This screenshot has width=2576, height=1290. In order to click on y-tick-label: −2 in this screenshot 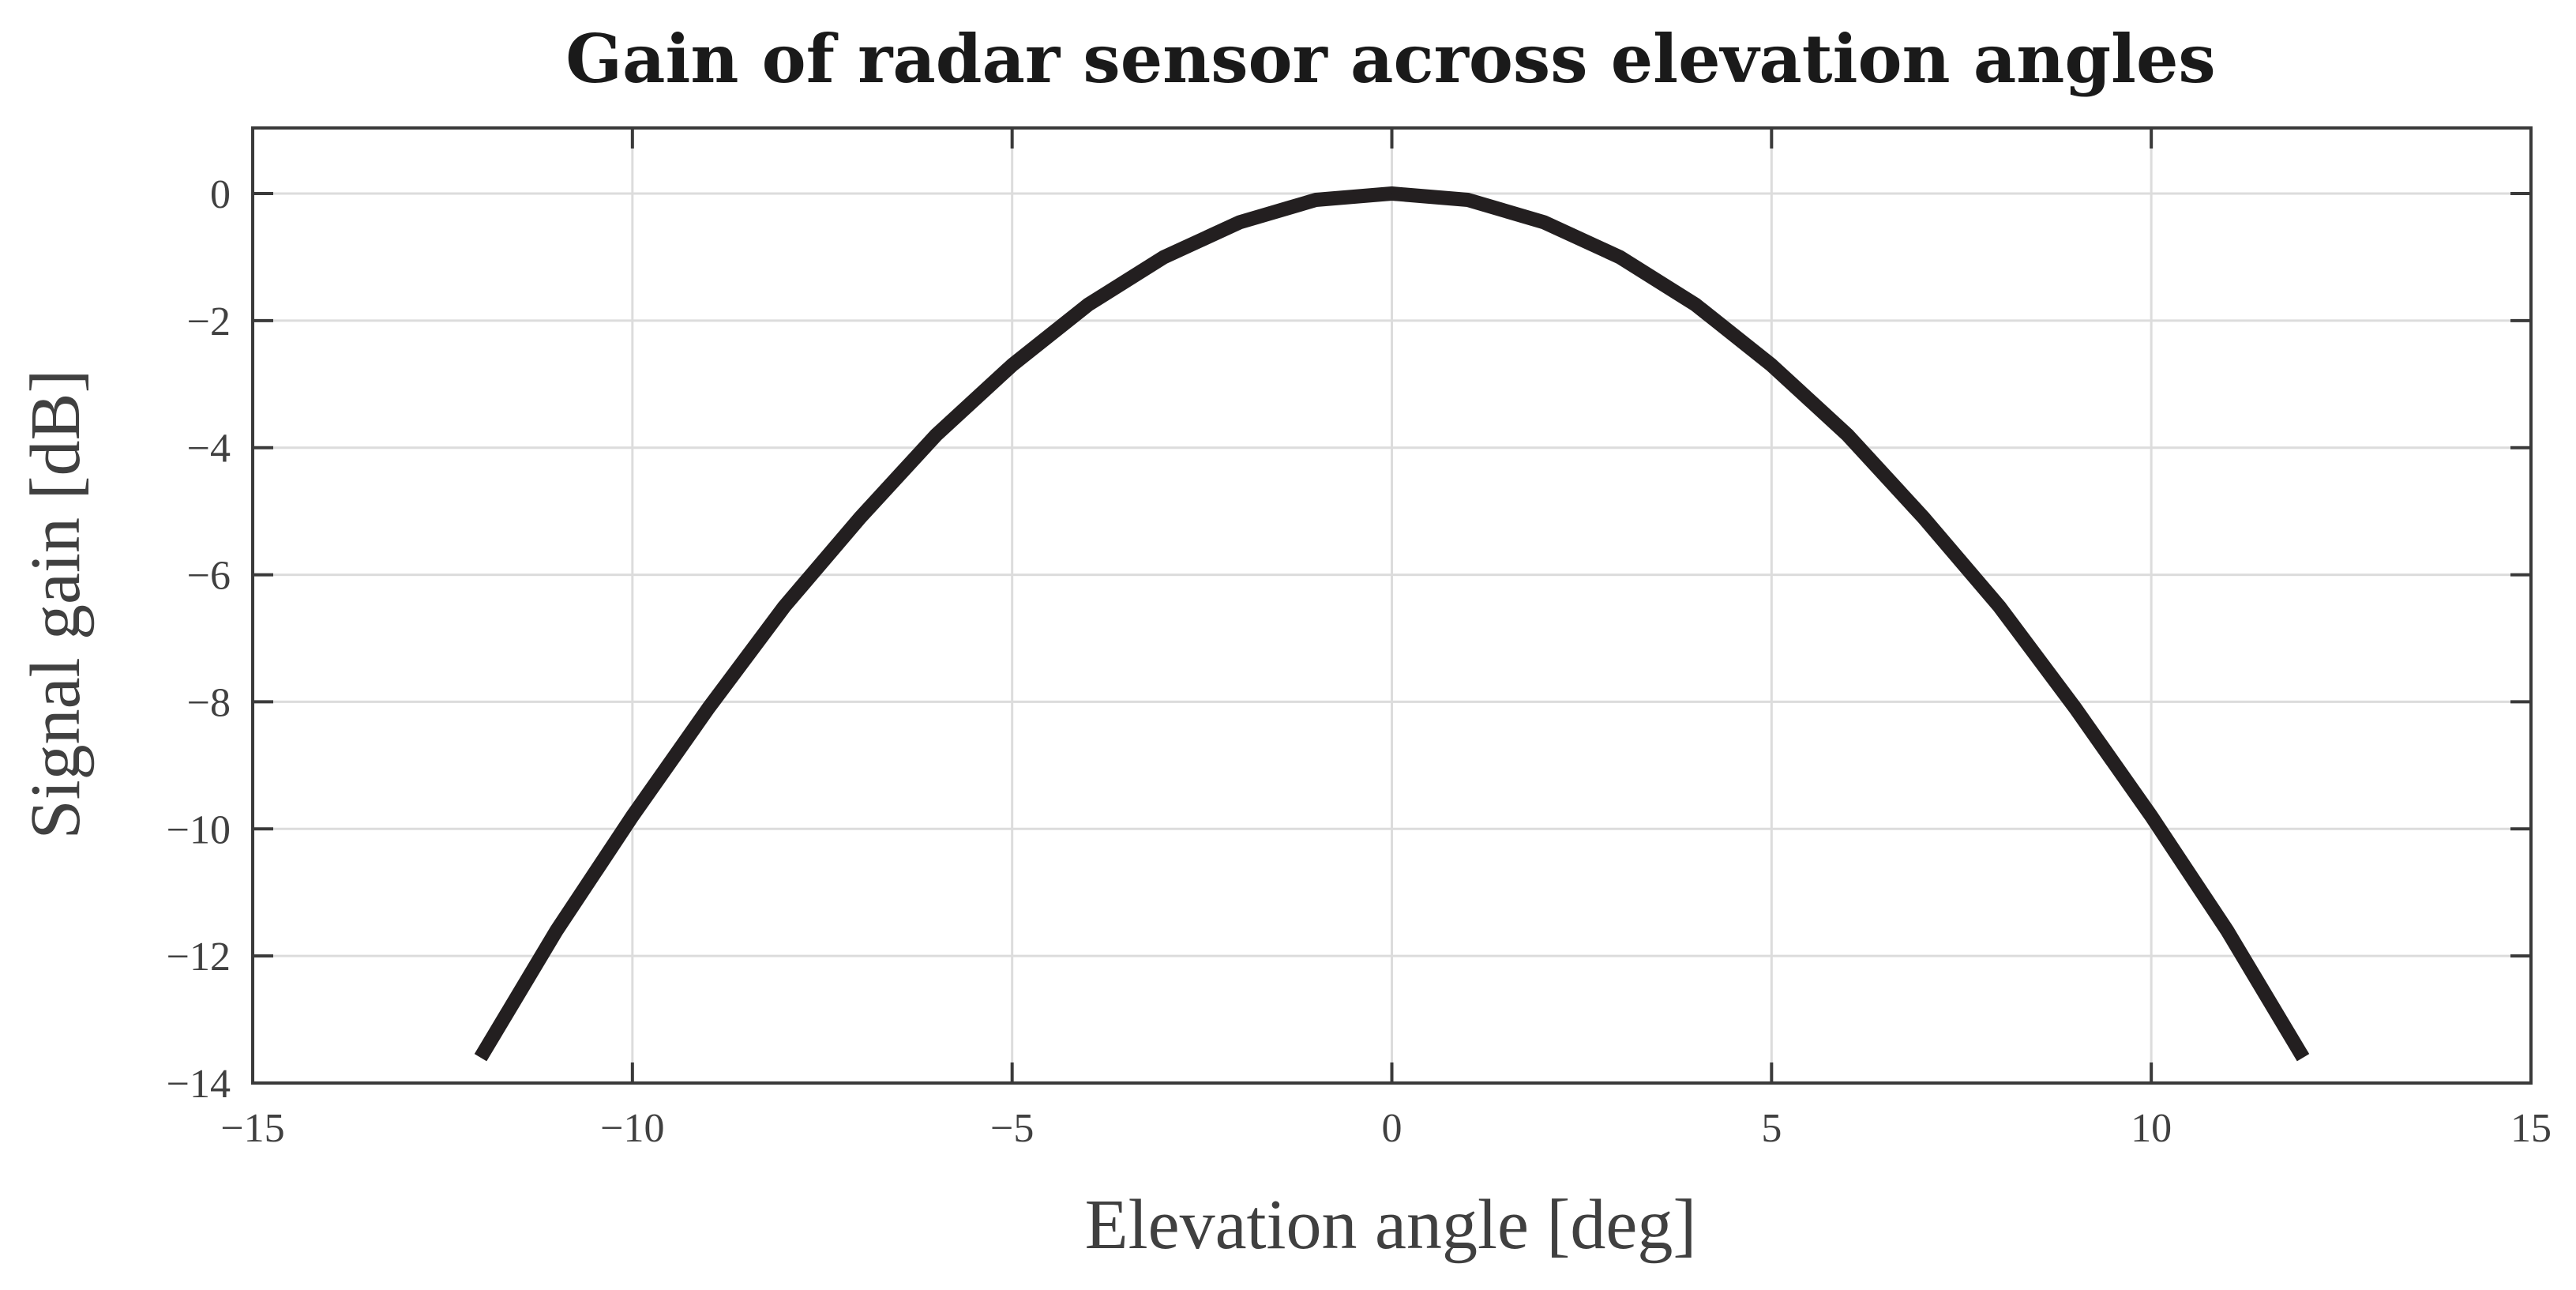, I will do `click(209, 321)`.